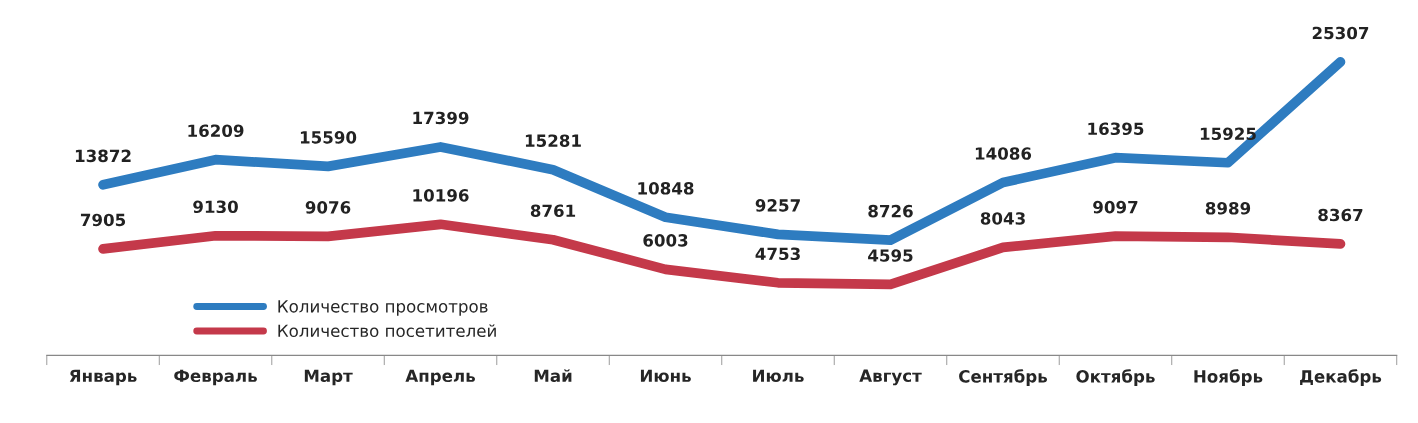 This screenshot has height=423, width=1418. Describe the element at coordinates (890, 377) in the screenshot. I see `x-tick-label: Август` at that location.